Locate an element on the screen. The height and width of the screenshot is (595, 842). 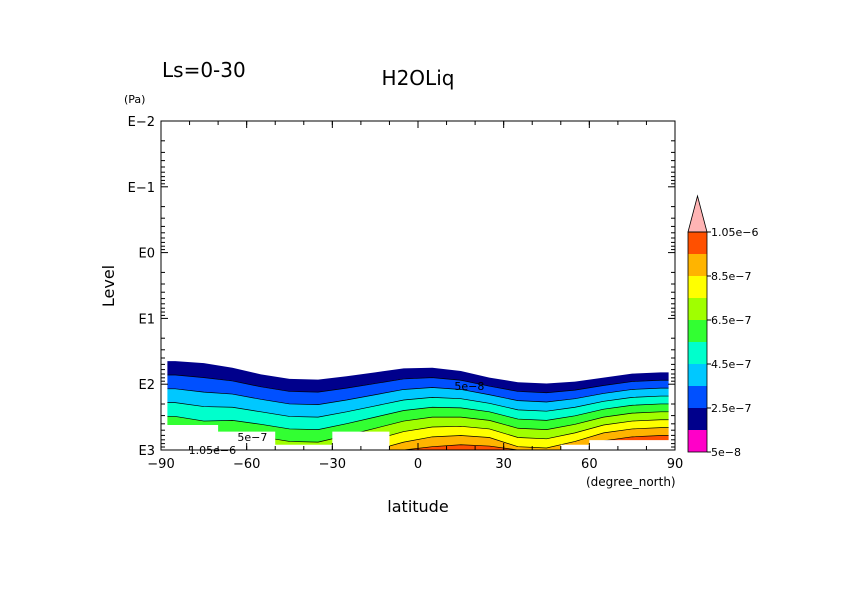
plot-margin-left is located at coordinates (164, 285).